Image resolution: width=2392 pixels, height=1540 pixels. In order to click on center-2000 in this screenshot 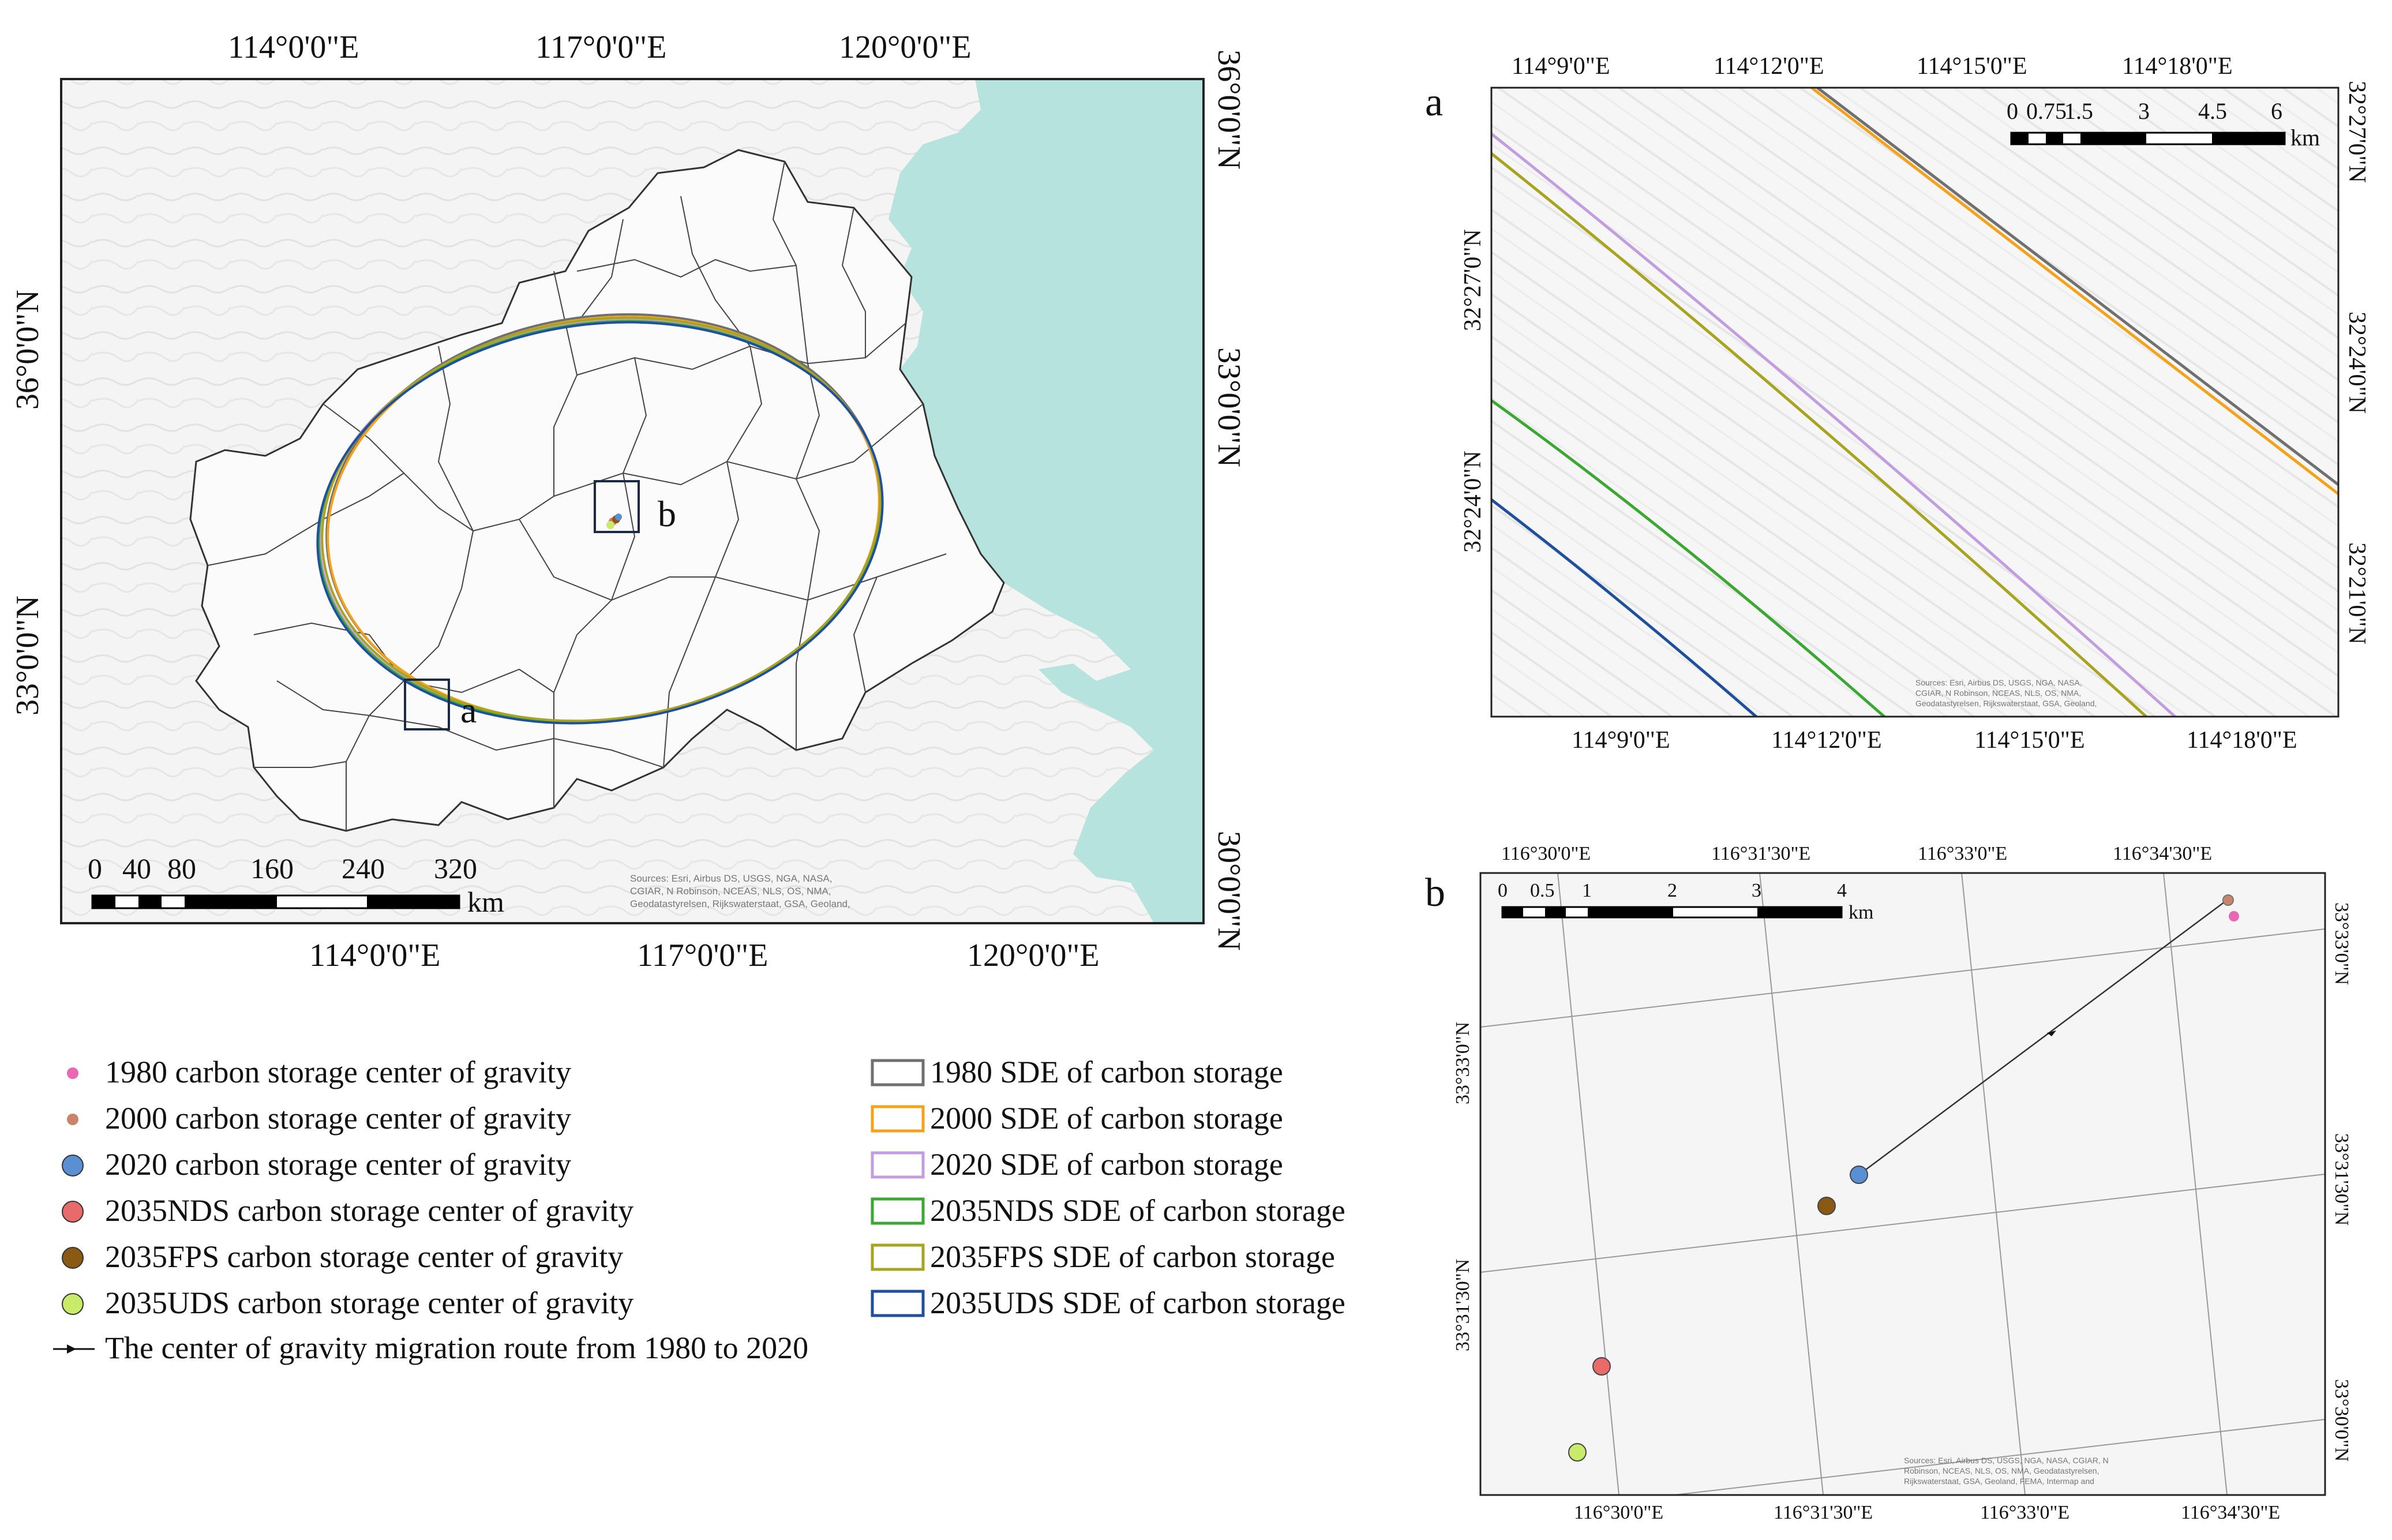, I will do `click(2228, 900)`.